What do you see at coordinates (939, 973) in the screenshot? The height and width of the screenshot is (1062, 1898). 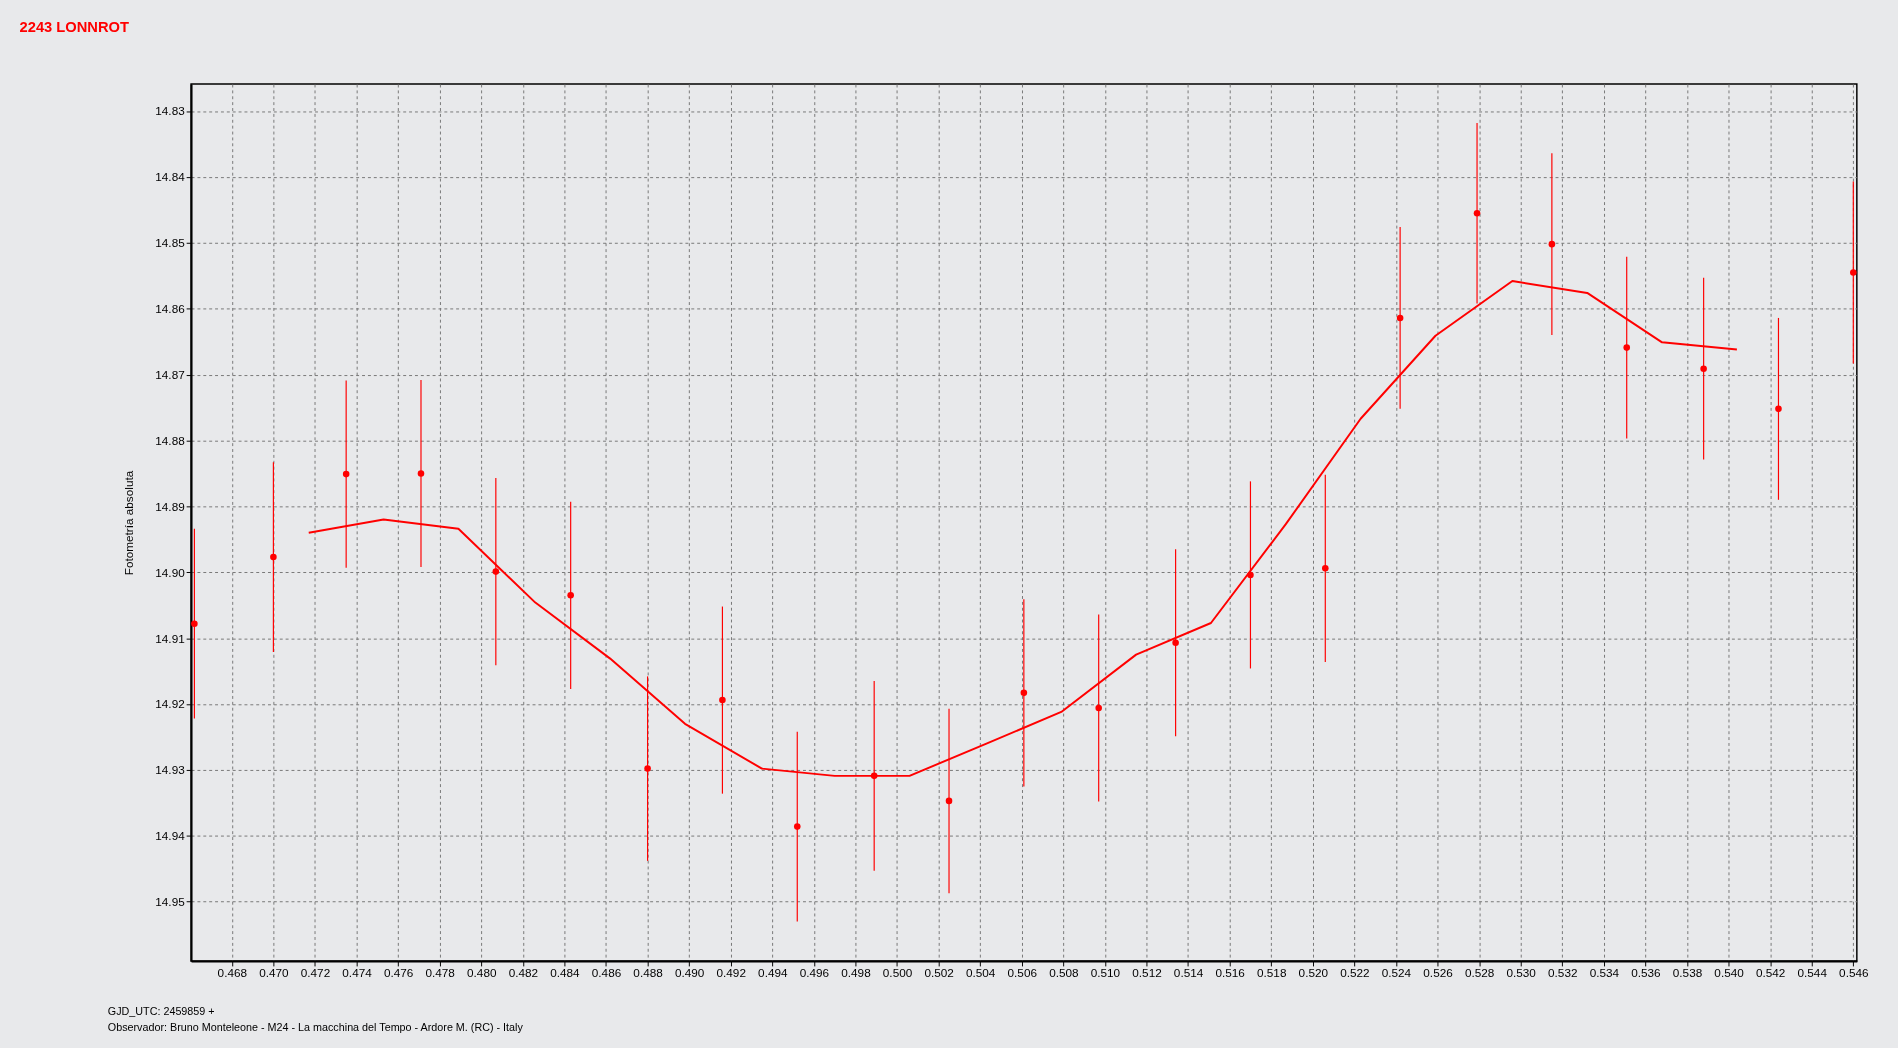 I see `x-tick-label: 0.502` at bounding box center [939, 973].